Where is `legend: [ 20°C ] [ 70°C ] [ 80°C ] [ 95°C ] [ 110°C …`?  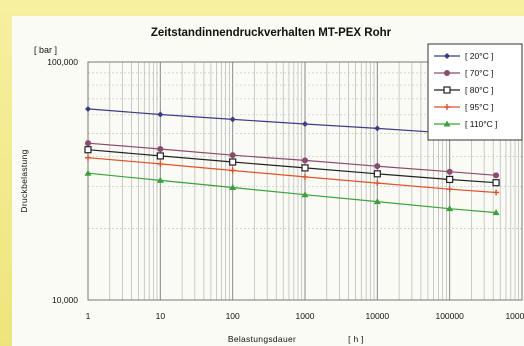
legend: [ 20°C ] [ 70°C ] [ 80°C ] [ 95°C ] [ 110°C … is located at coordinates (475, 92).